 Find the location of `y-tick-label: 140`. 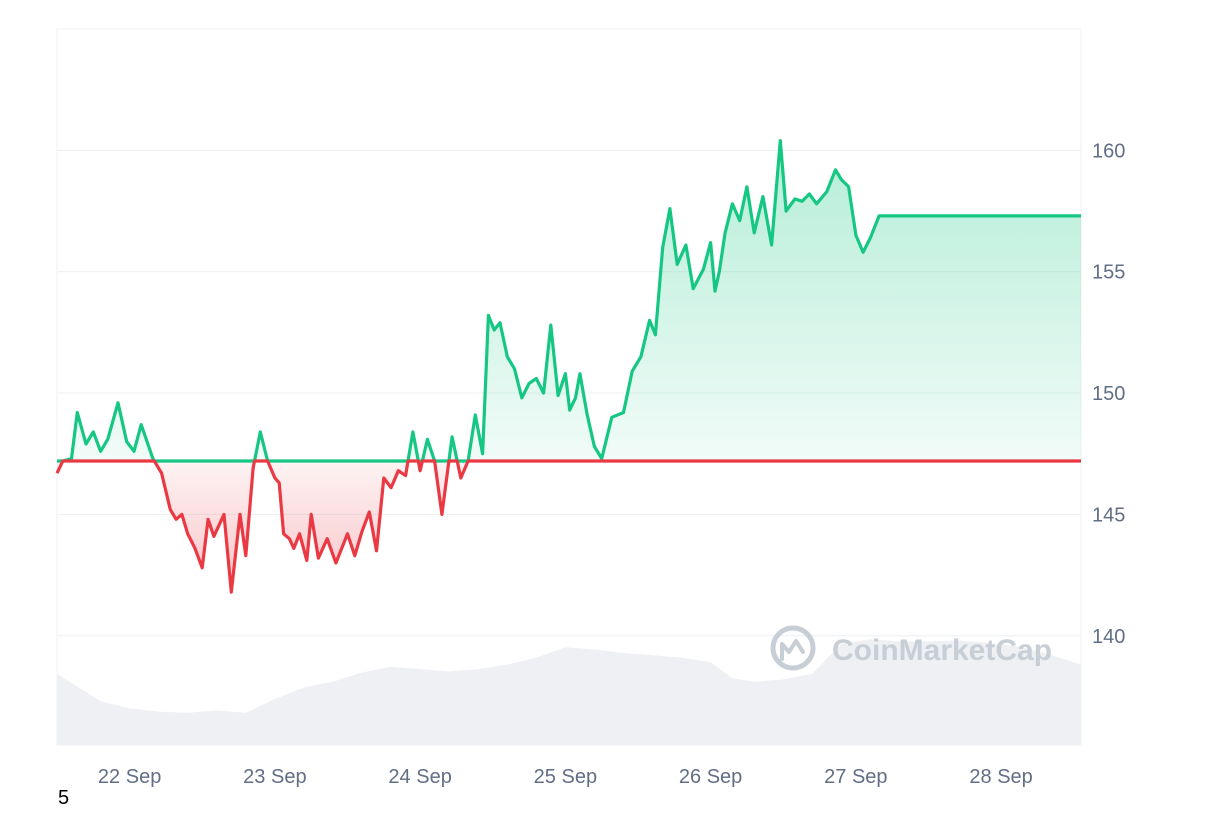

y-tick-label: 140 is located at coordinates (1108, 637).